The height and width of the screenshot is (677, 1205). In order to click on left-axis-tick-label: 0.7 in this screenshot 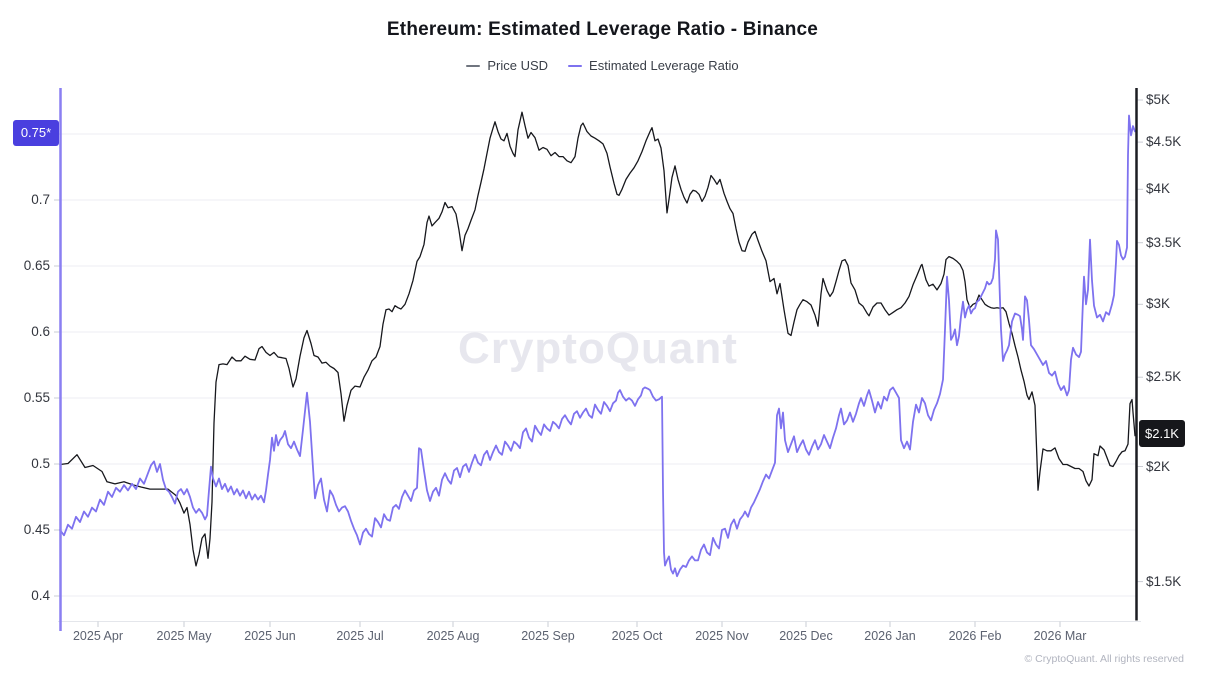, I will do `click(40, 199)`.